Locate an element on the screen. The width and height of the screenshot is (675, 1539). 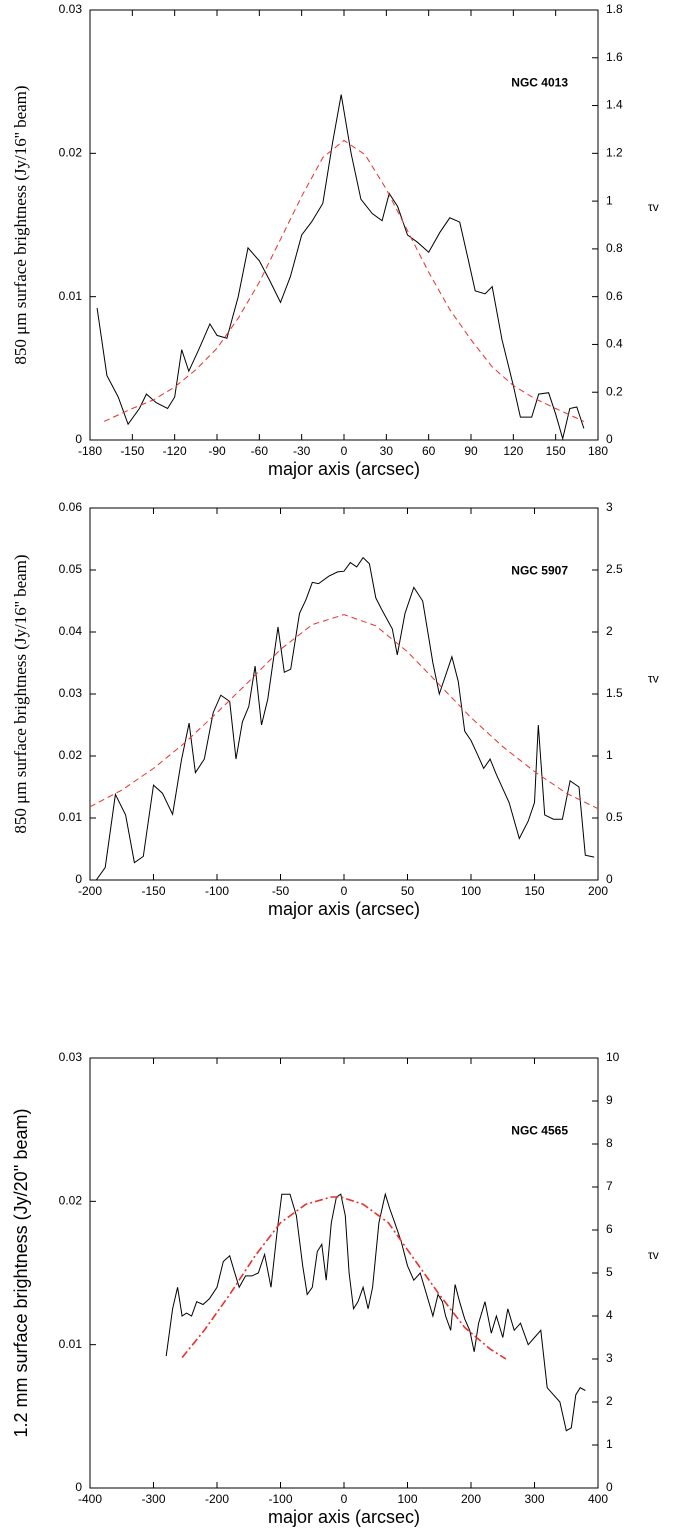
x-tick-label: 90 is located at coordinates (471, 451).